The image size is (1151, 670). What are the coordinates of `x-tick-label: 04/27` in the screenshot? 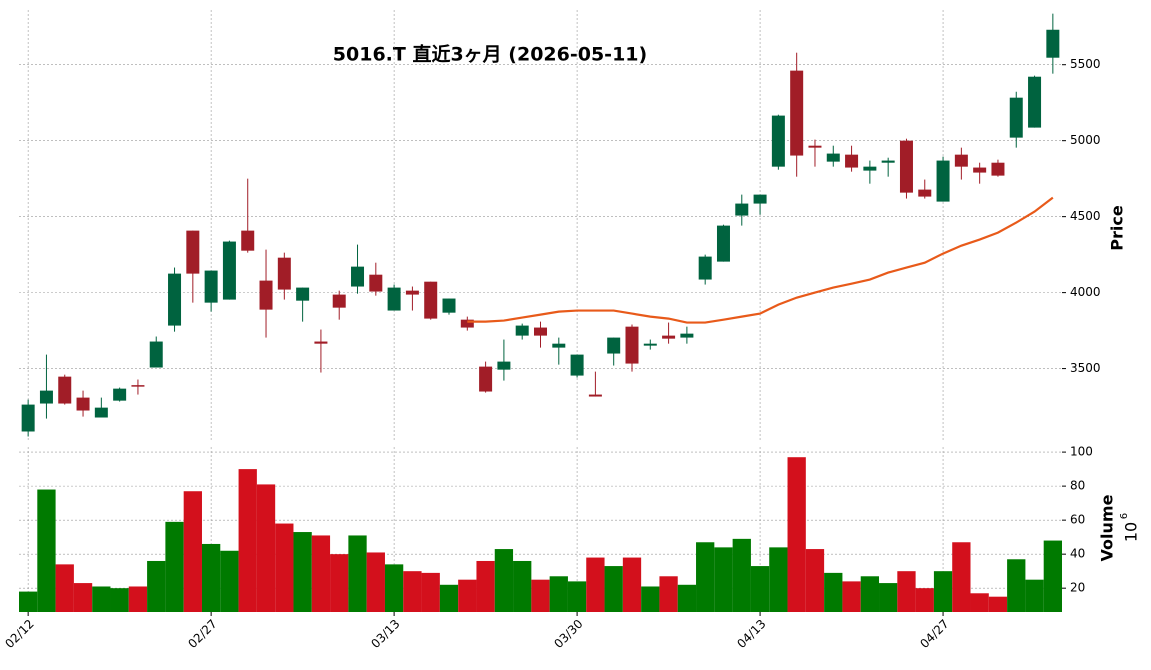 It's located at (934, 634).